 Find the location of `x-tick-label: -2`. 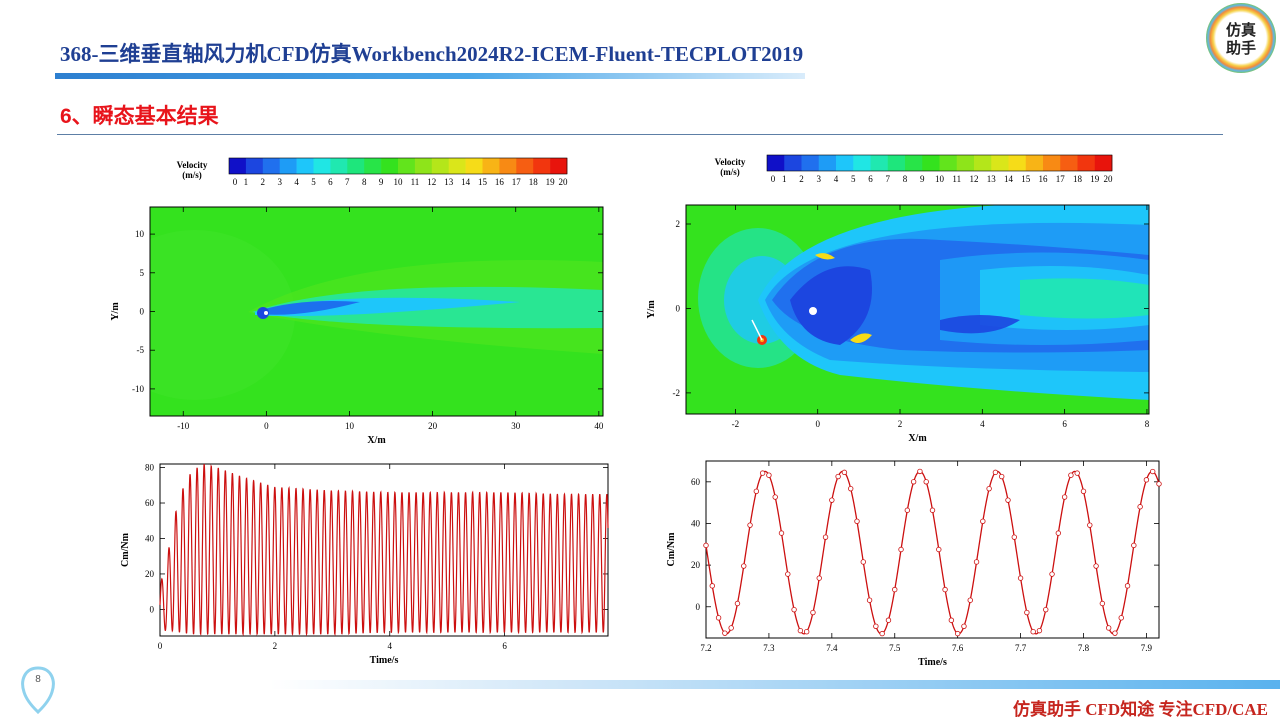

x-tick-label: -2 is located at coordinates (736, 424).